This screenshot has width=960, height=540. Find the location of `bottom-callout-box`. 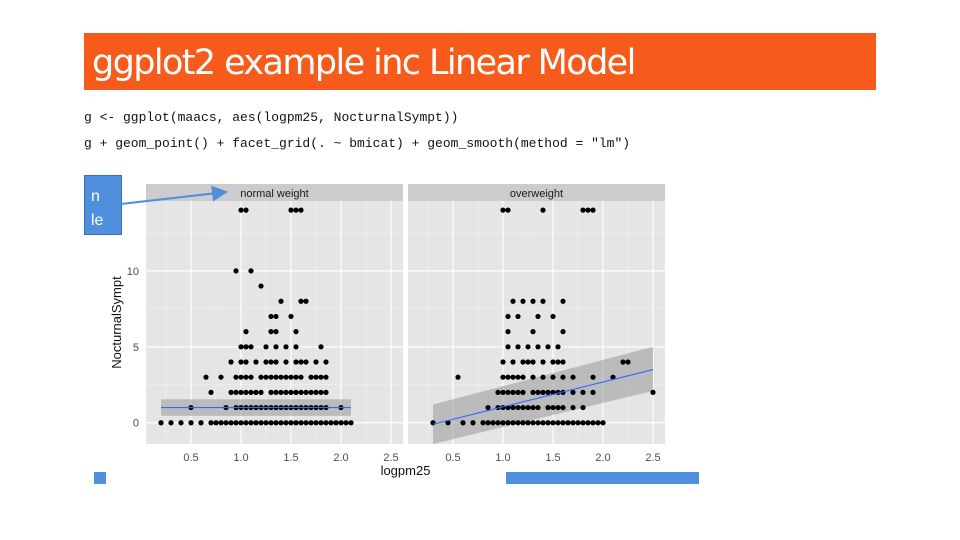

bottom-callout-box is located at coordinates (602, 478).